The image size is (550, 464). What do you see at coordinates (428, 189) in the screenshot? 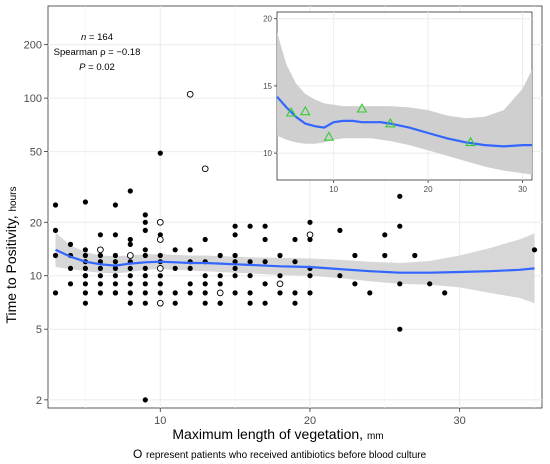
I see `inset-x-tick-label-1: 20` at bounding box center [428, 189].